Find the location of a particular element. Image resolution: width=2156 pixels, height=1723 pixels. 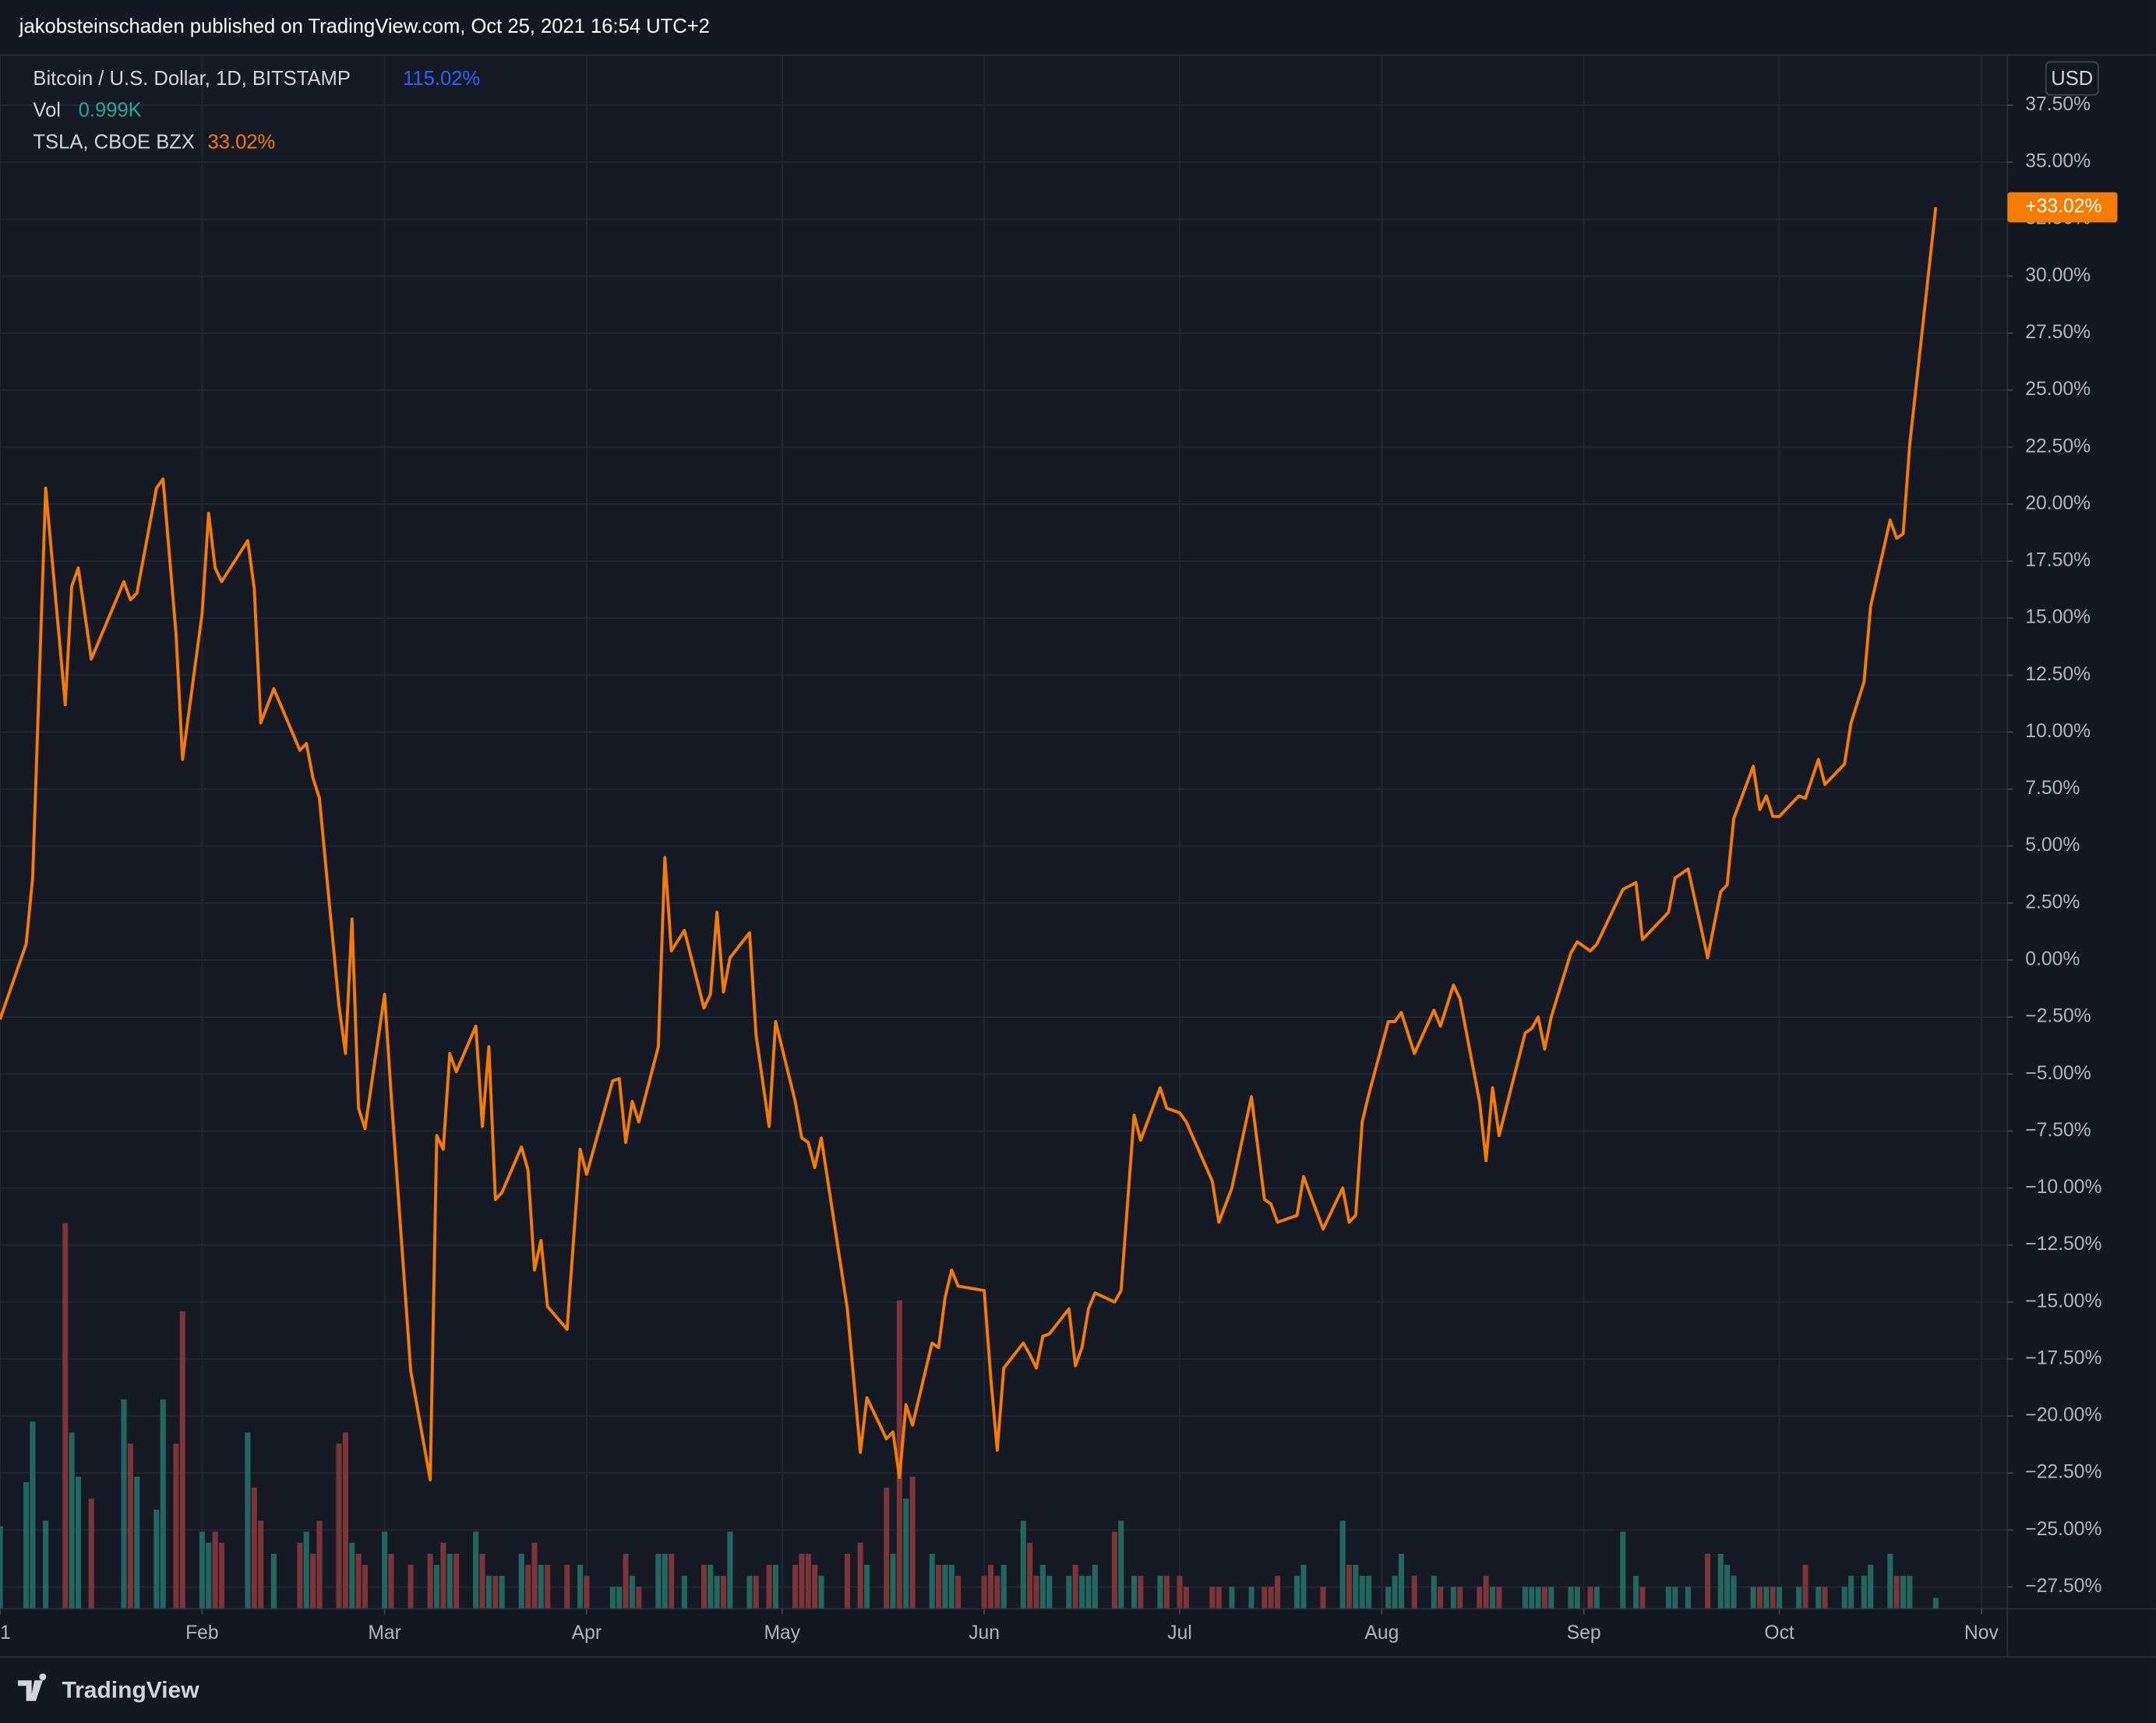

y-tick-label: 15.00% is located at coordinates (2058, 617).